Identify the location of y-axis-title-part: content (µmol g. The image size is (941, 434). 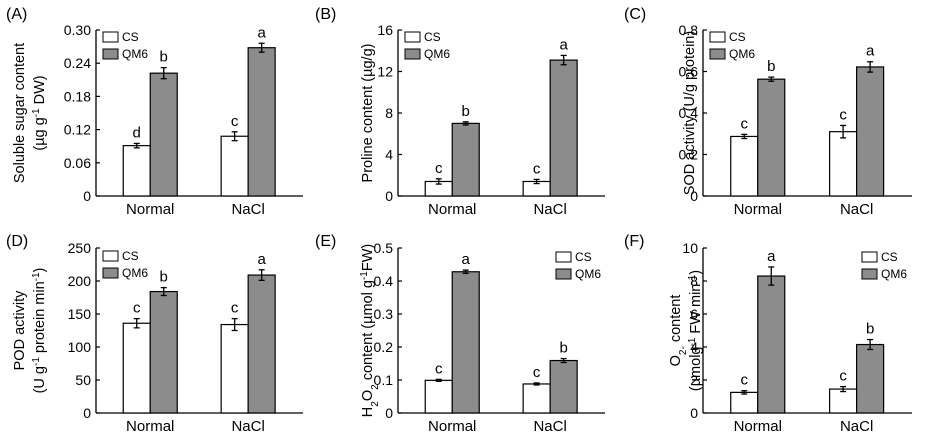
(368, 332).